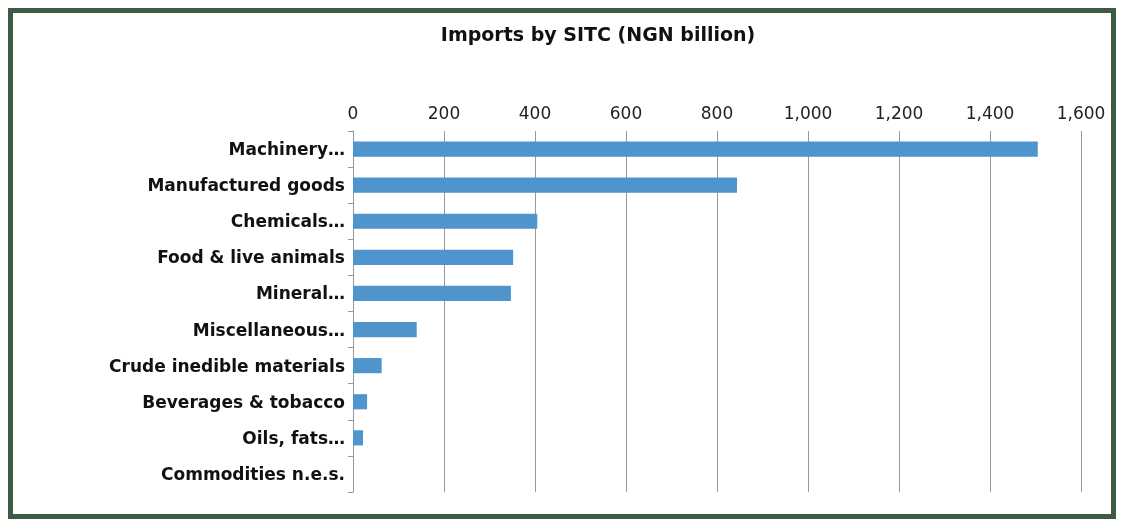 The image size is (1124, 527). Describe the element at coordinates (717, 112) in the screenshot. I see `x-tick-label: 800` at that location.